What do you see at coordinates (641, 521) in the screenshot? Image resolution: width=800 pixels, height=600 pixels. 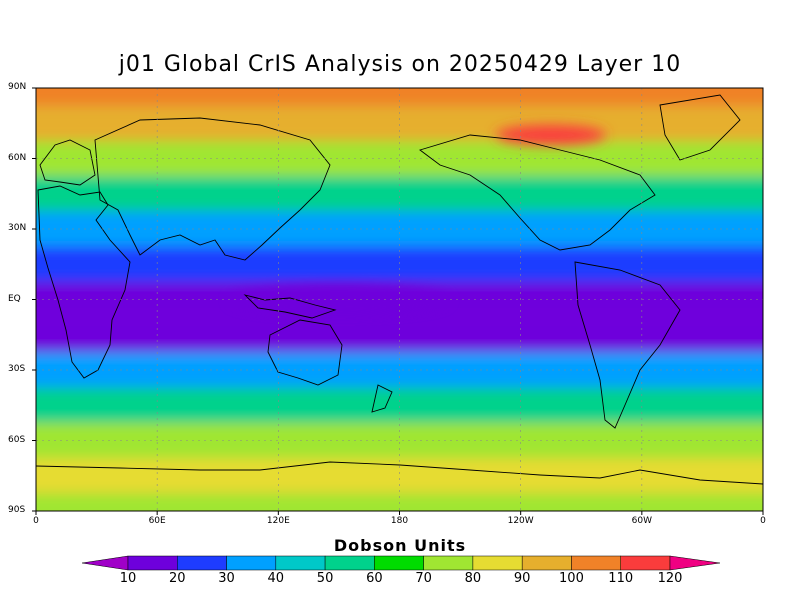 I see `lon-tick-label: 60W` at bounding box center [641, 521].